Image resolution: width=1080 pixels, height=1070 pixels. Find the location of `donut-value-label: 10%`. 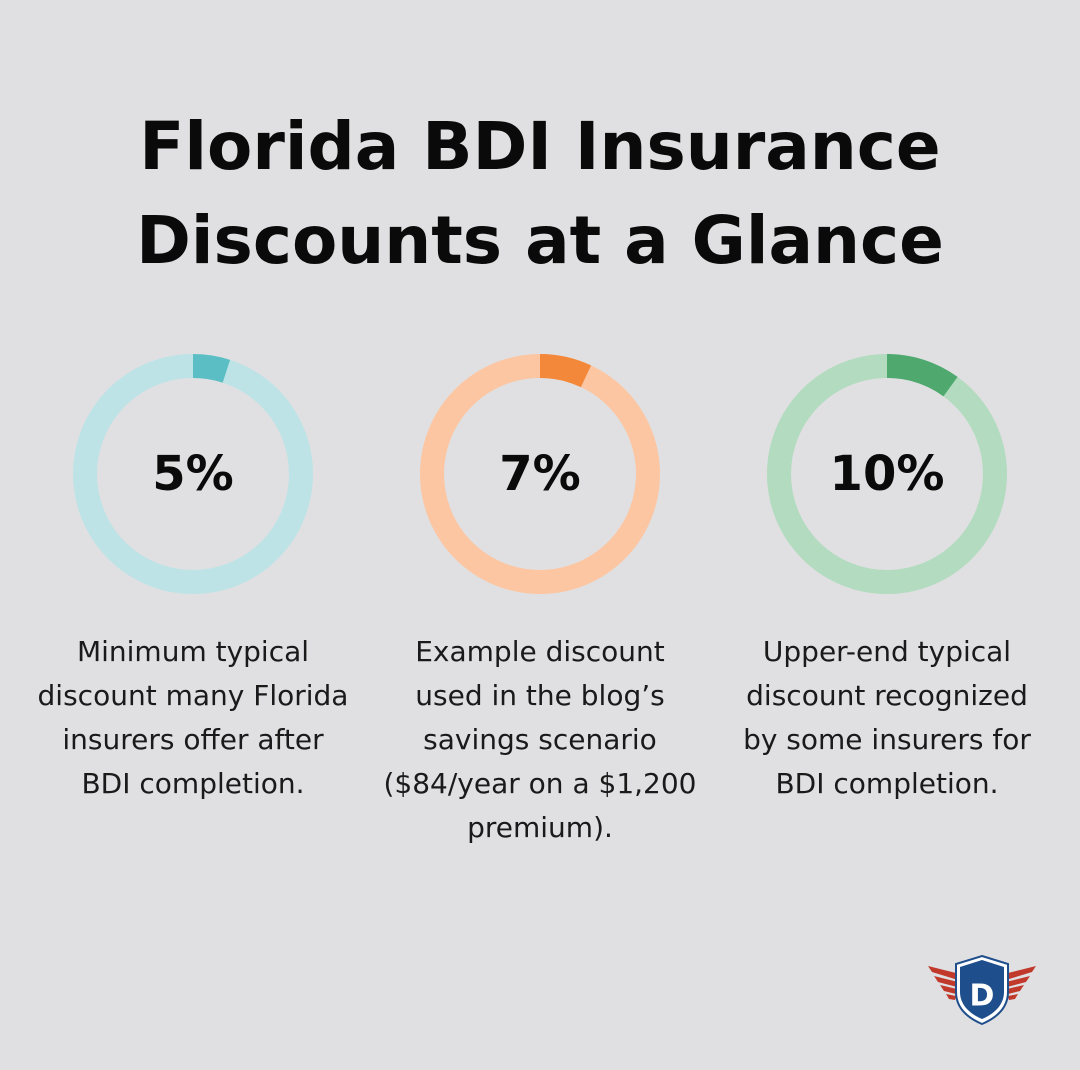

donut-value-label: 10% is located at coordinates (887, 474).